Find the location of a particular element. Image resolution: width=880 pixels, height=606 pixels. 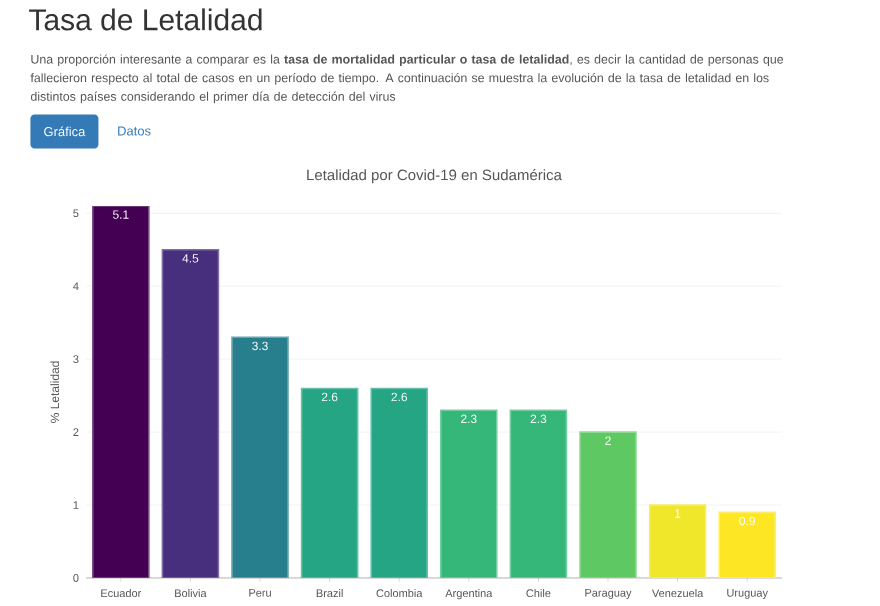

bar is located at coordinates (677, 541).